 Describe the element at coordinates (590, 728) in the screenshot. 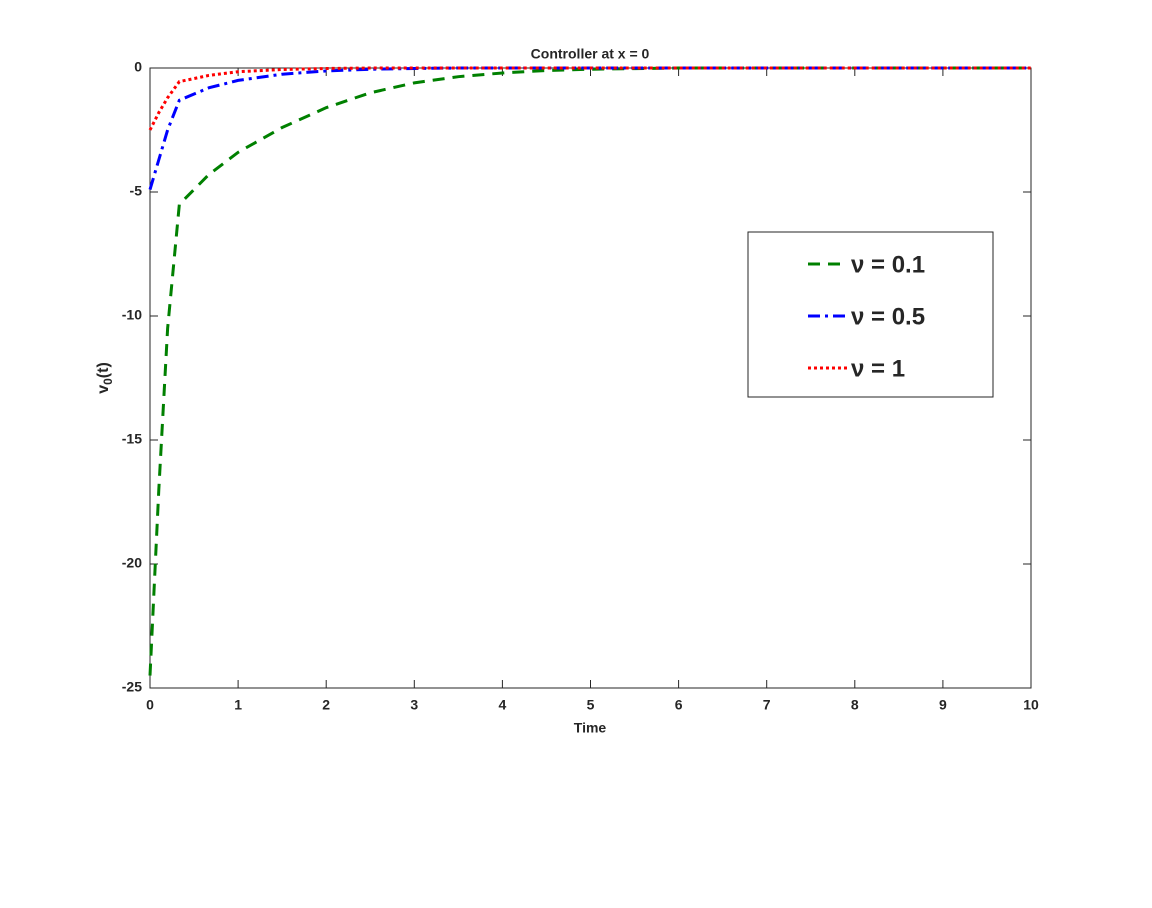

I see `x-axis-label: Time` at that location.